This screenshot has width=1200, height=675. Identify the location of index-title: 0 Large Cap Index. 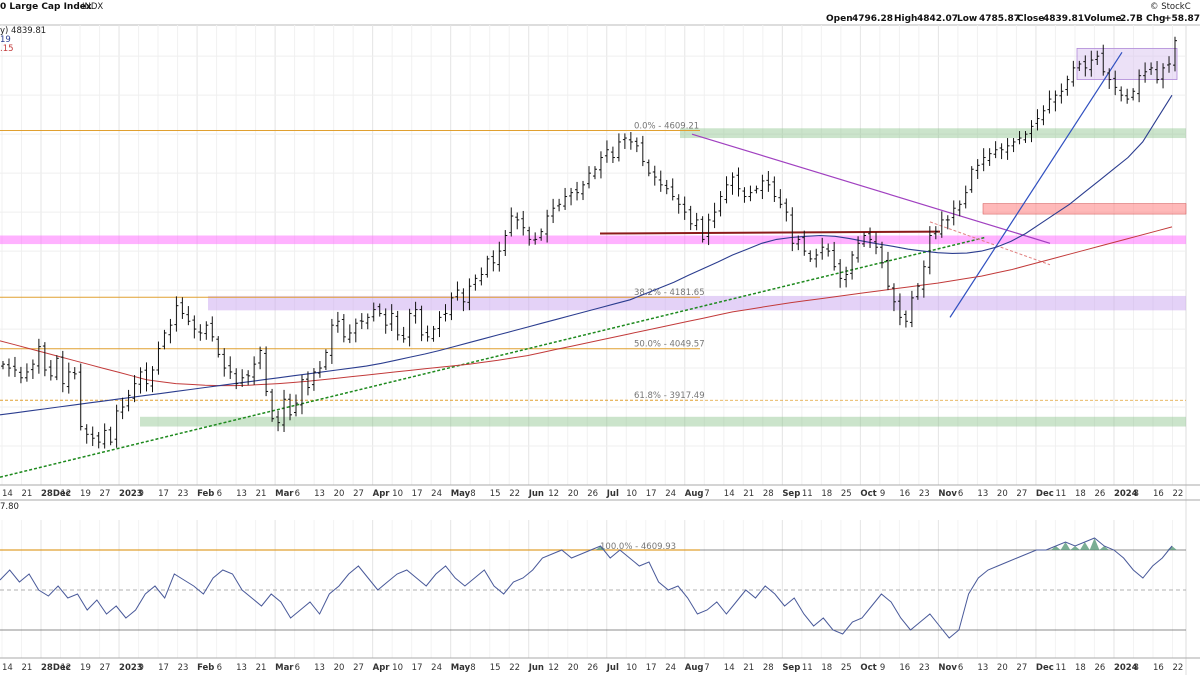
(46, 7).